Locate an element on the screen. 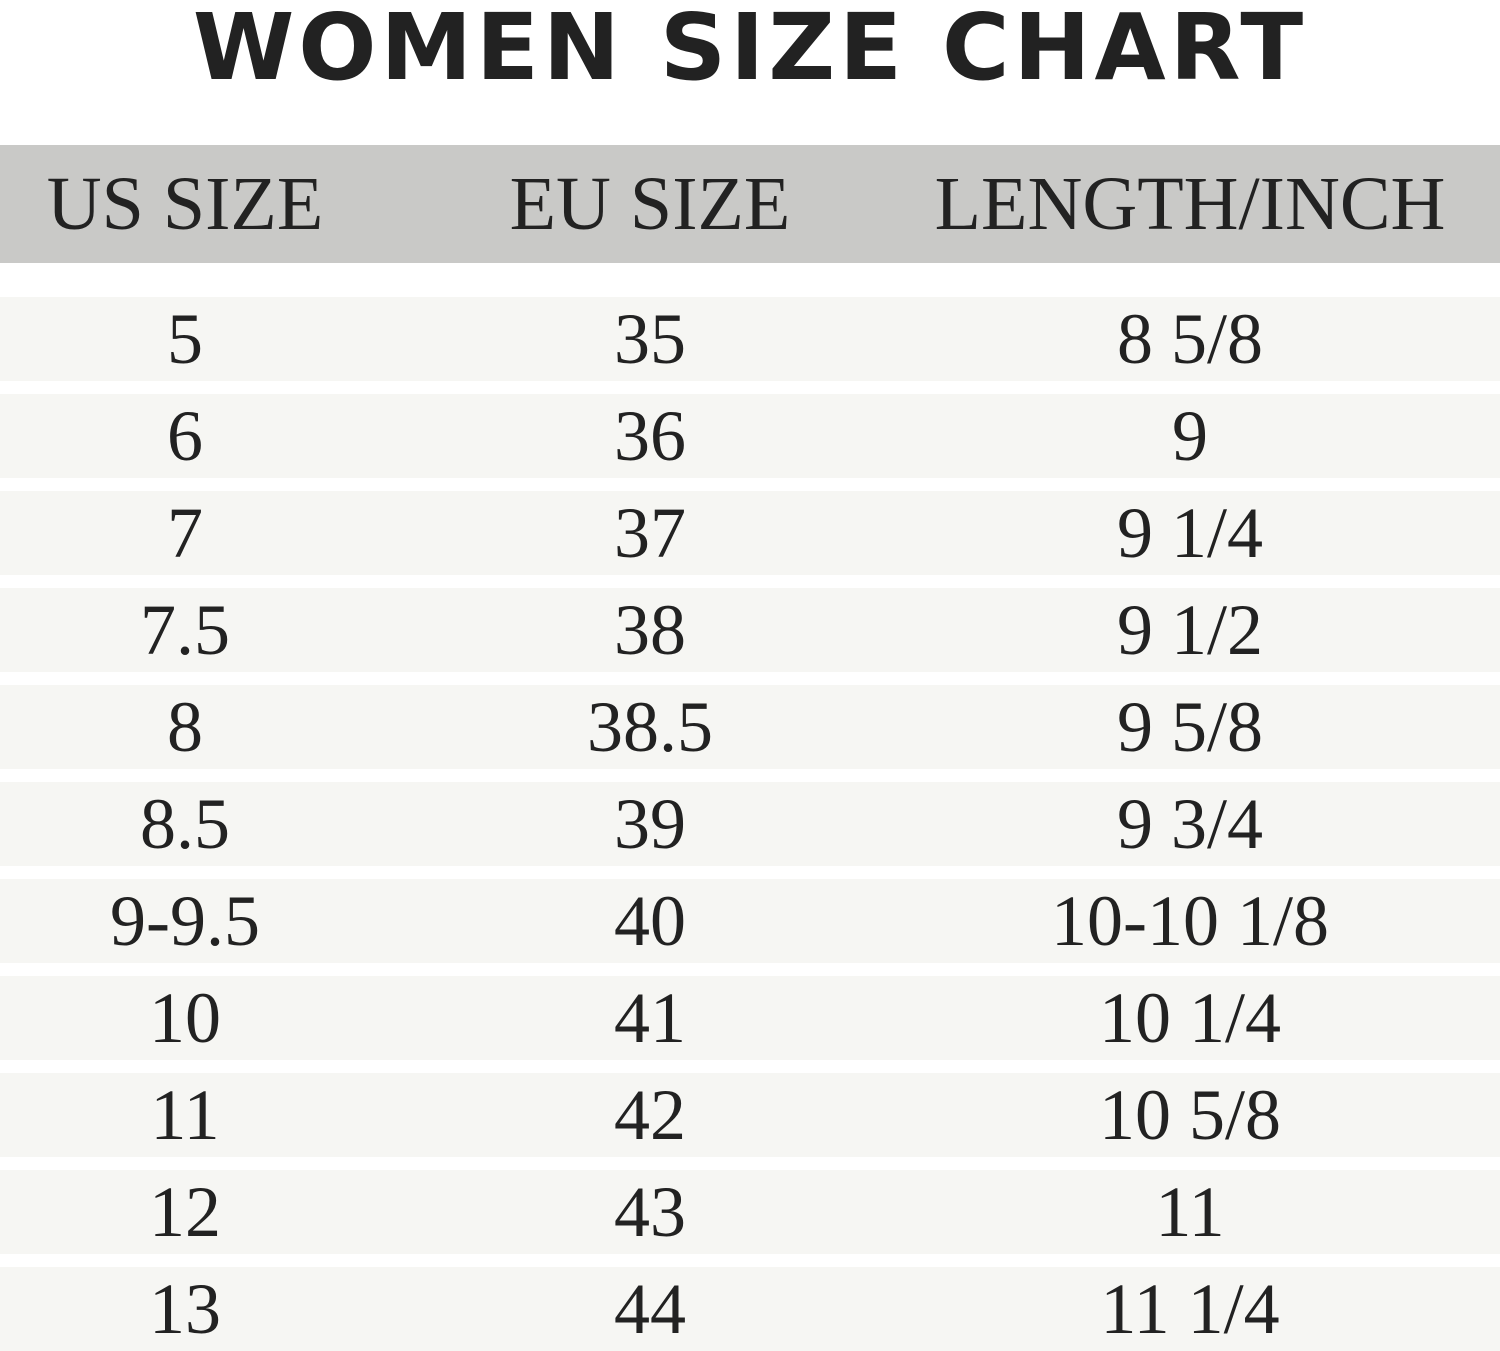 The height and width of the screenshot is (1351, 1500). table-cell: 11 1/4 is located at coordinates (1190, 1309).